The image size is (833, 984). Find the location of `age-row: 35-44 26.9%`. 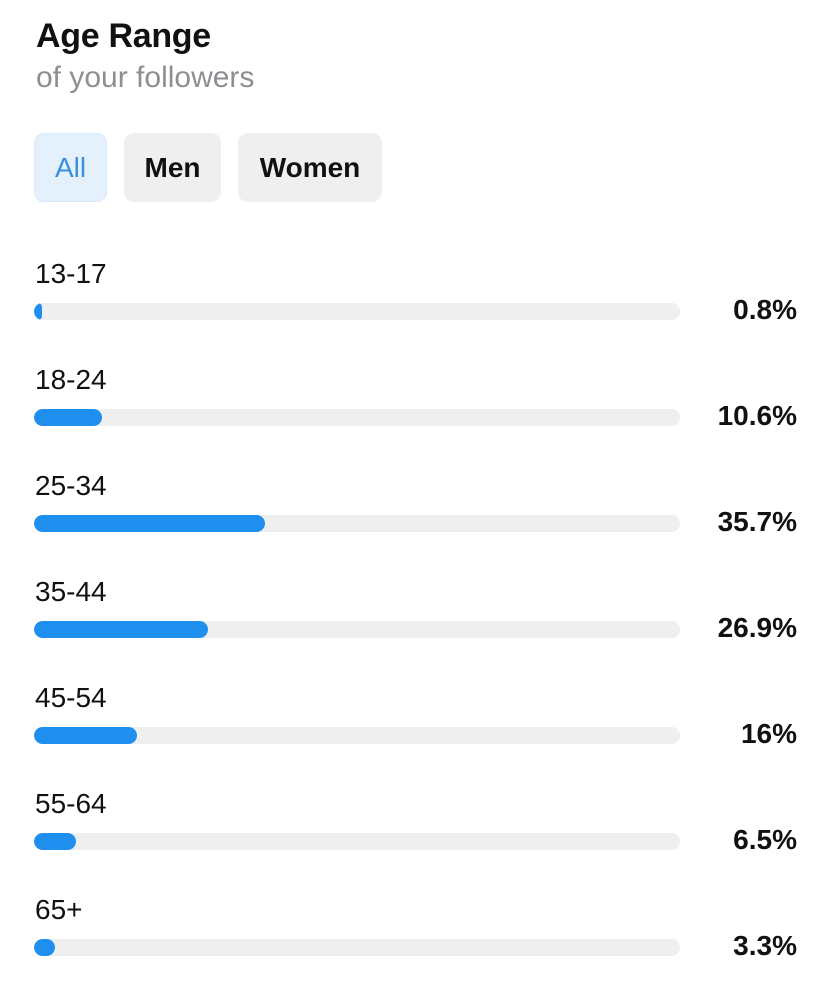

age-row: 35-44 26.9% is located at coordinates (416, 621).